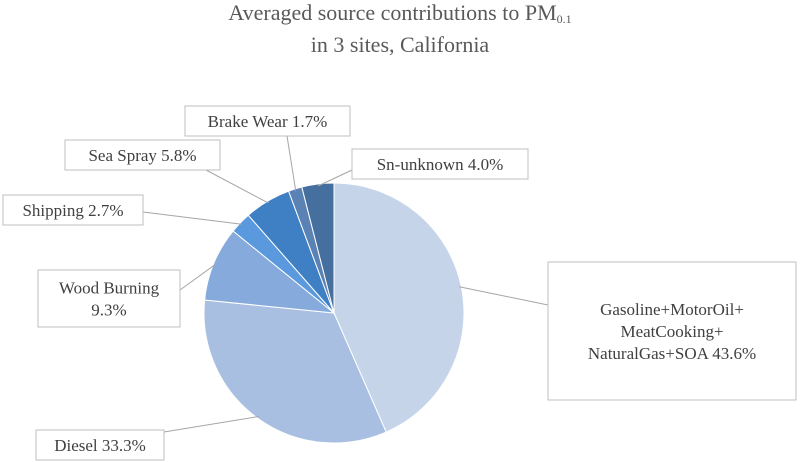 The image size is (800, 462). I want to click on data-label: NaturalGas+SOA 43.6%, so click(672, 353).